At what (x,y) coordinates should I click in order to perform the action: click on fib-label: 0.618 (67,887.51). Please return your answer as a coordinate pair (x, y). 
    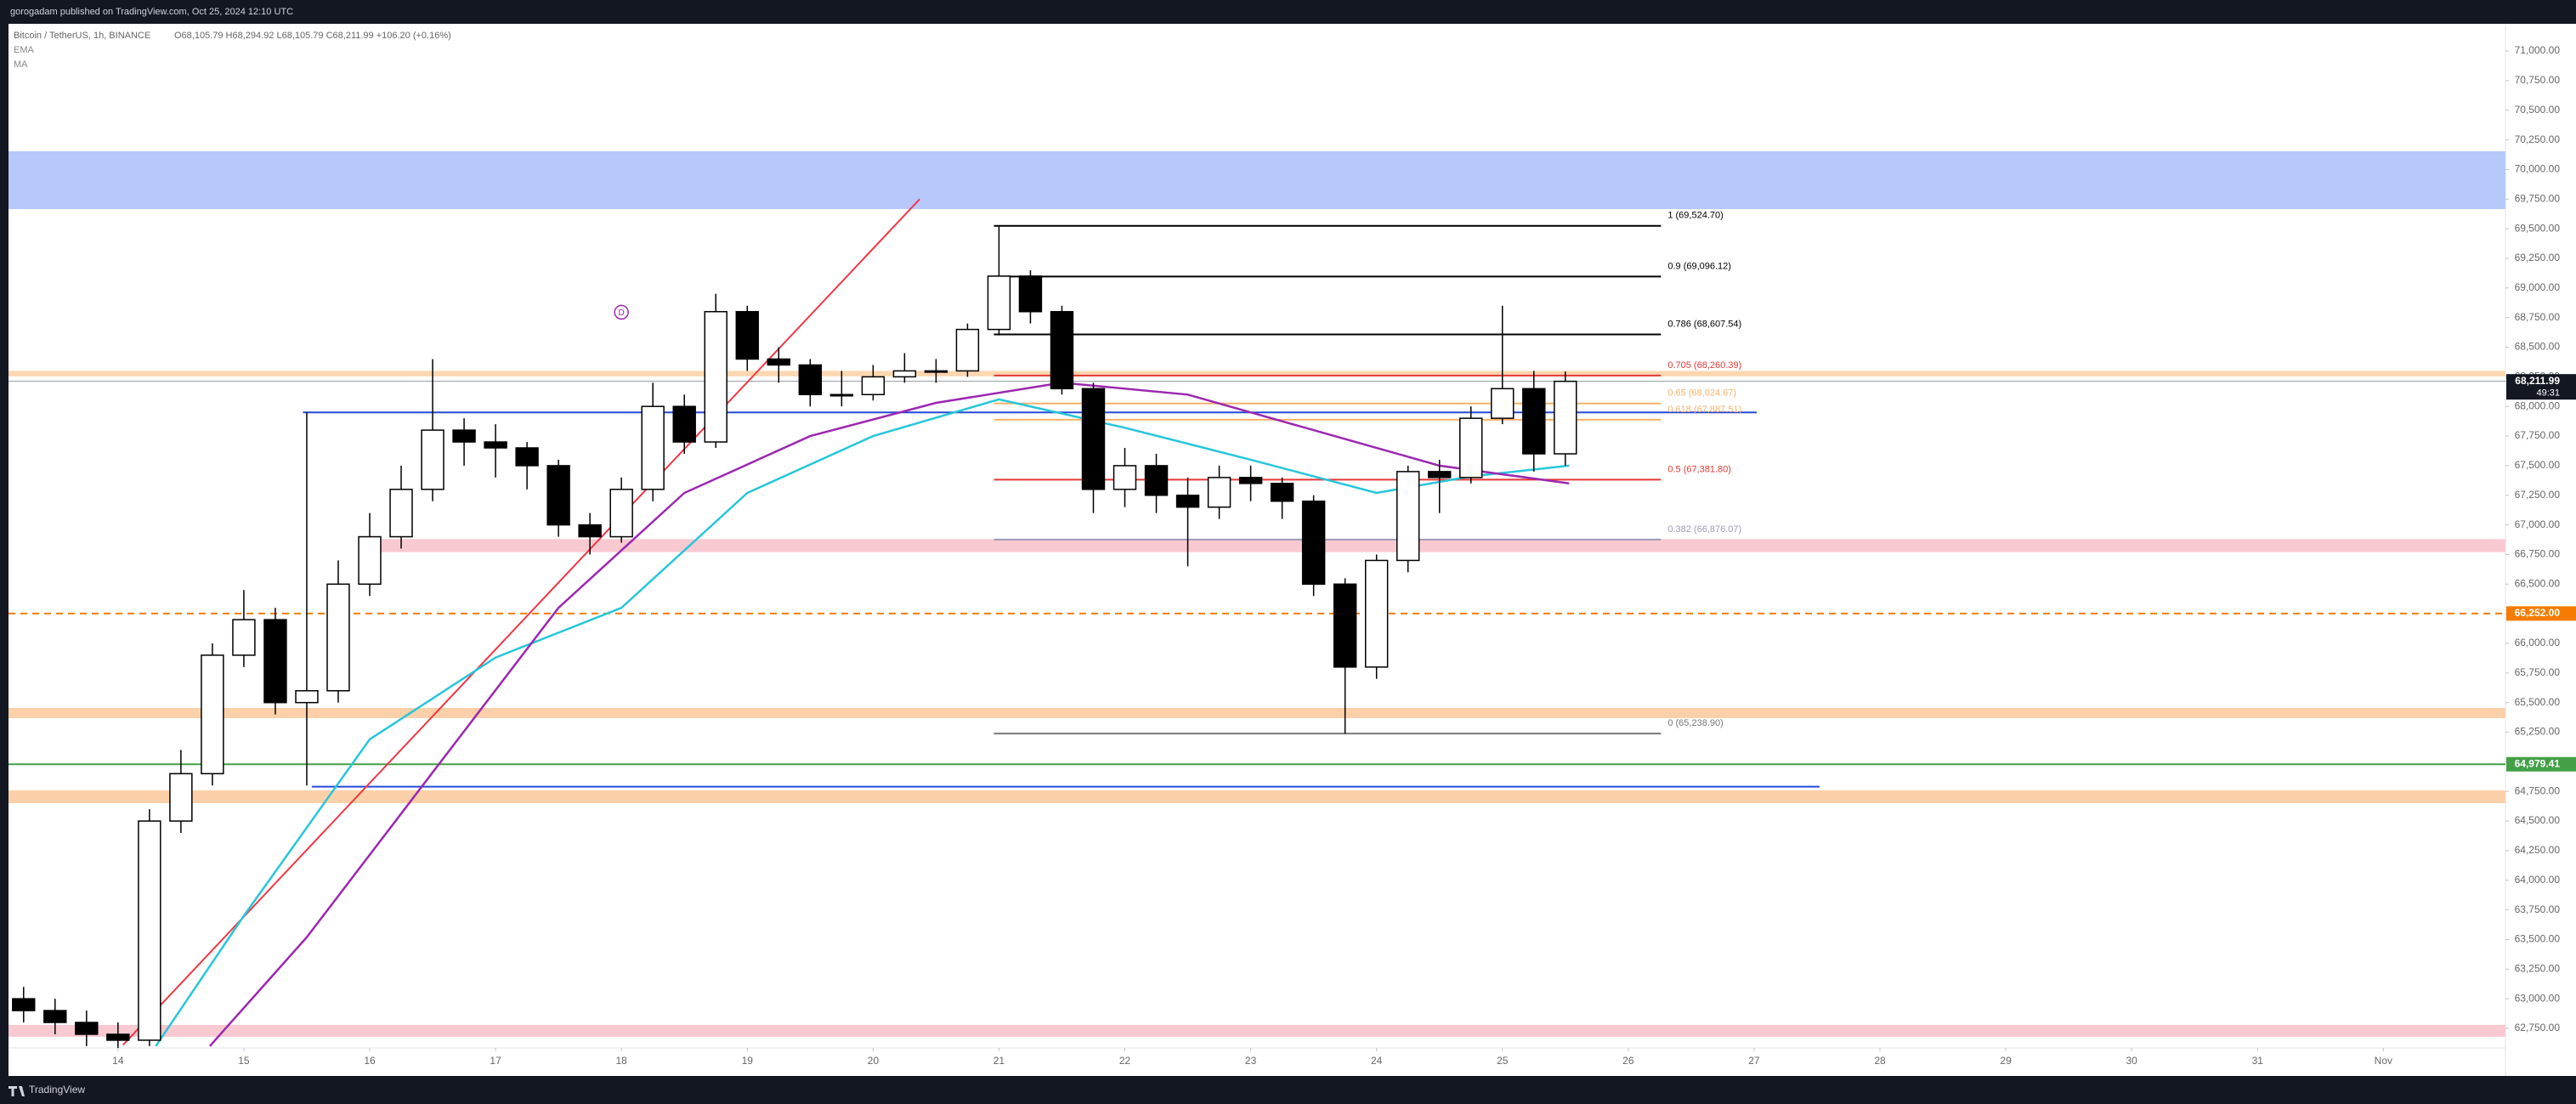
    Looking at the image, I should click on (1704, 410).